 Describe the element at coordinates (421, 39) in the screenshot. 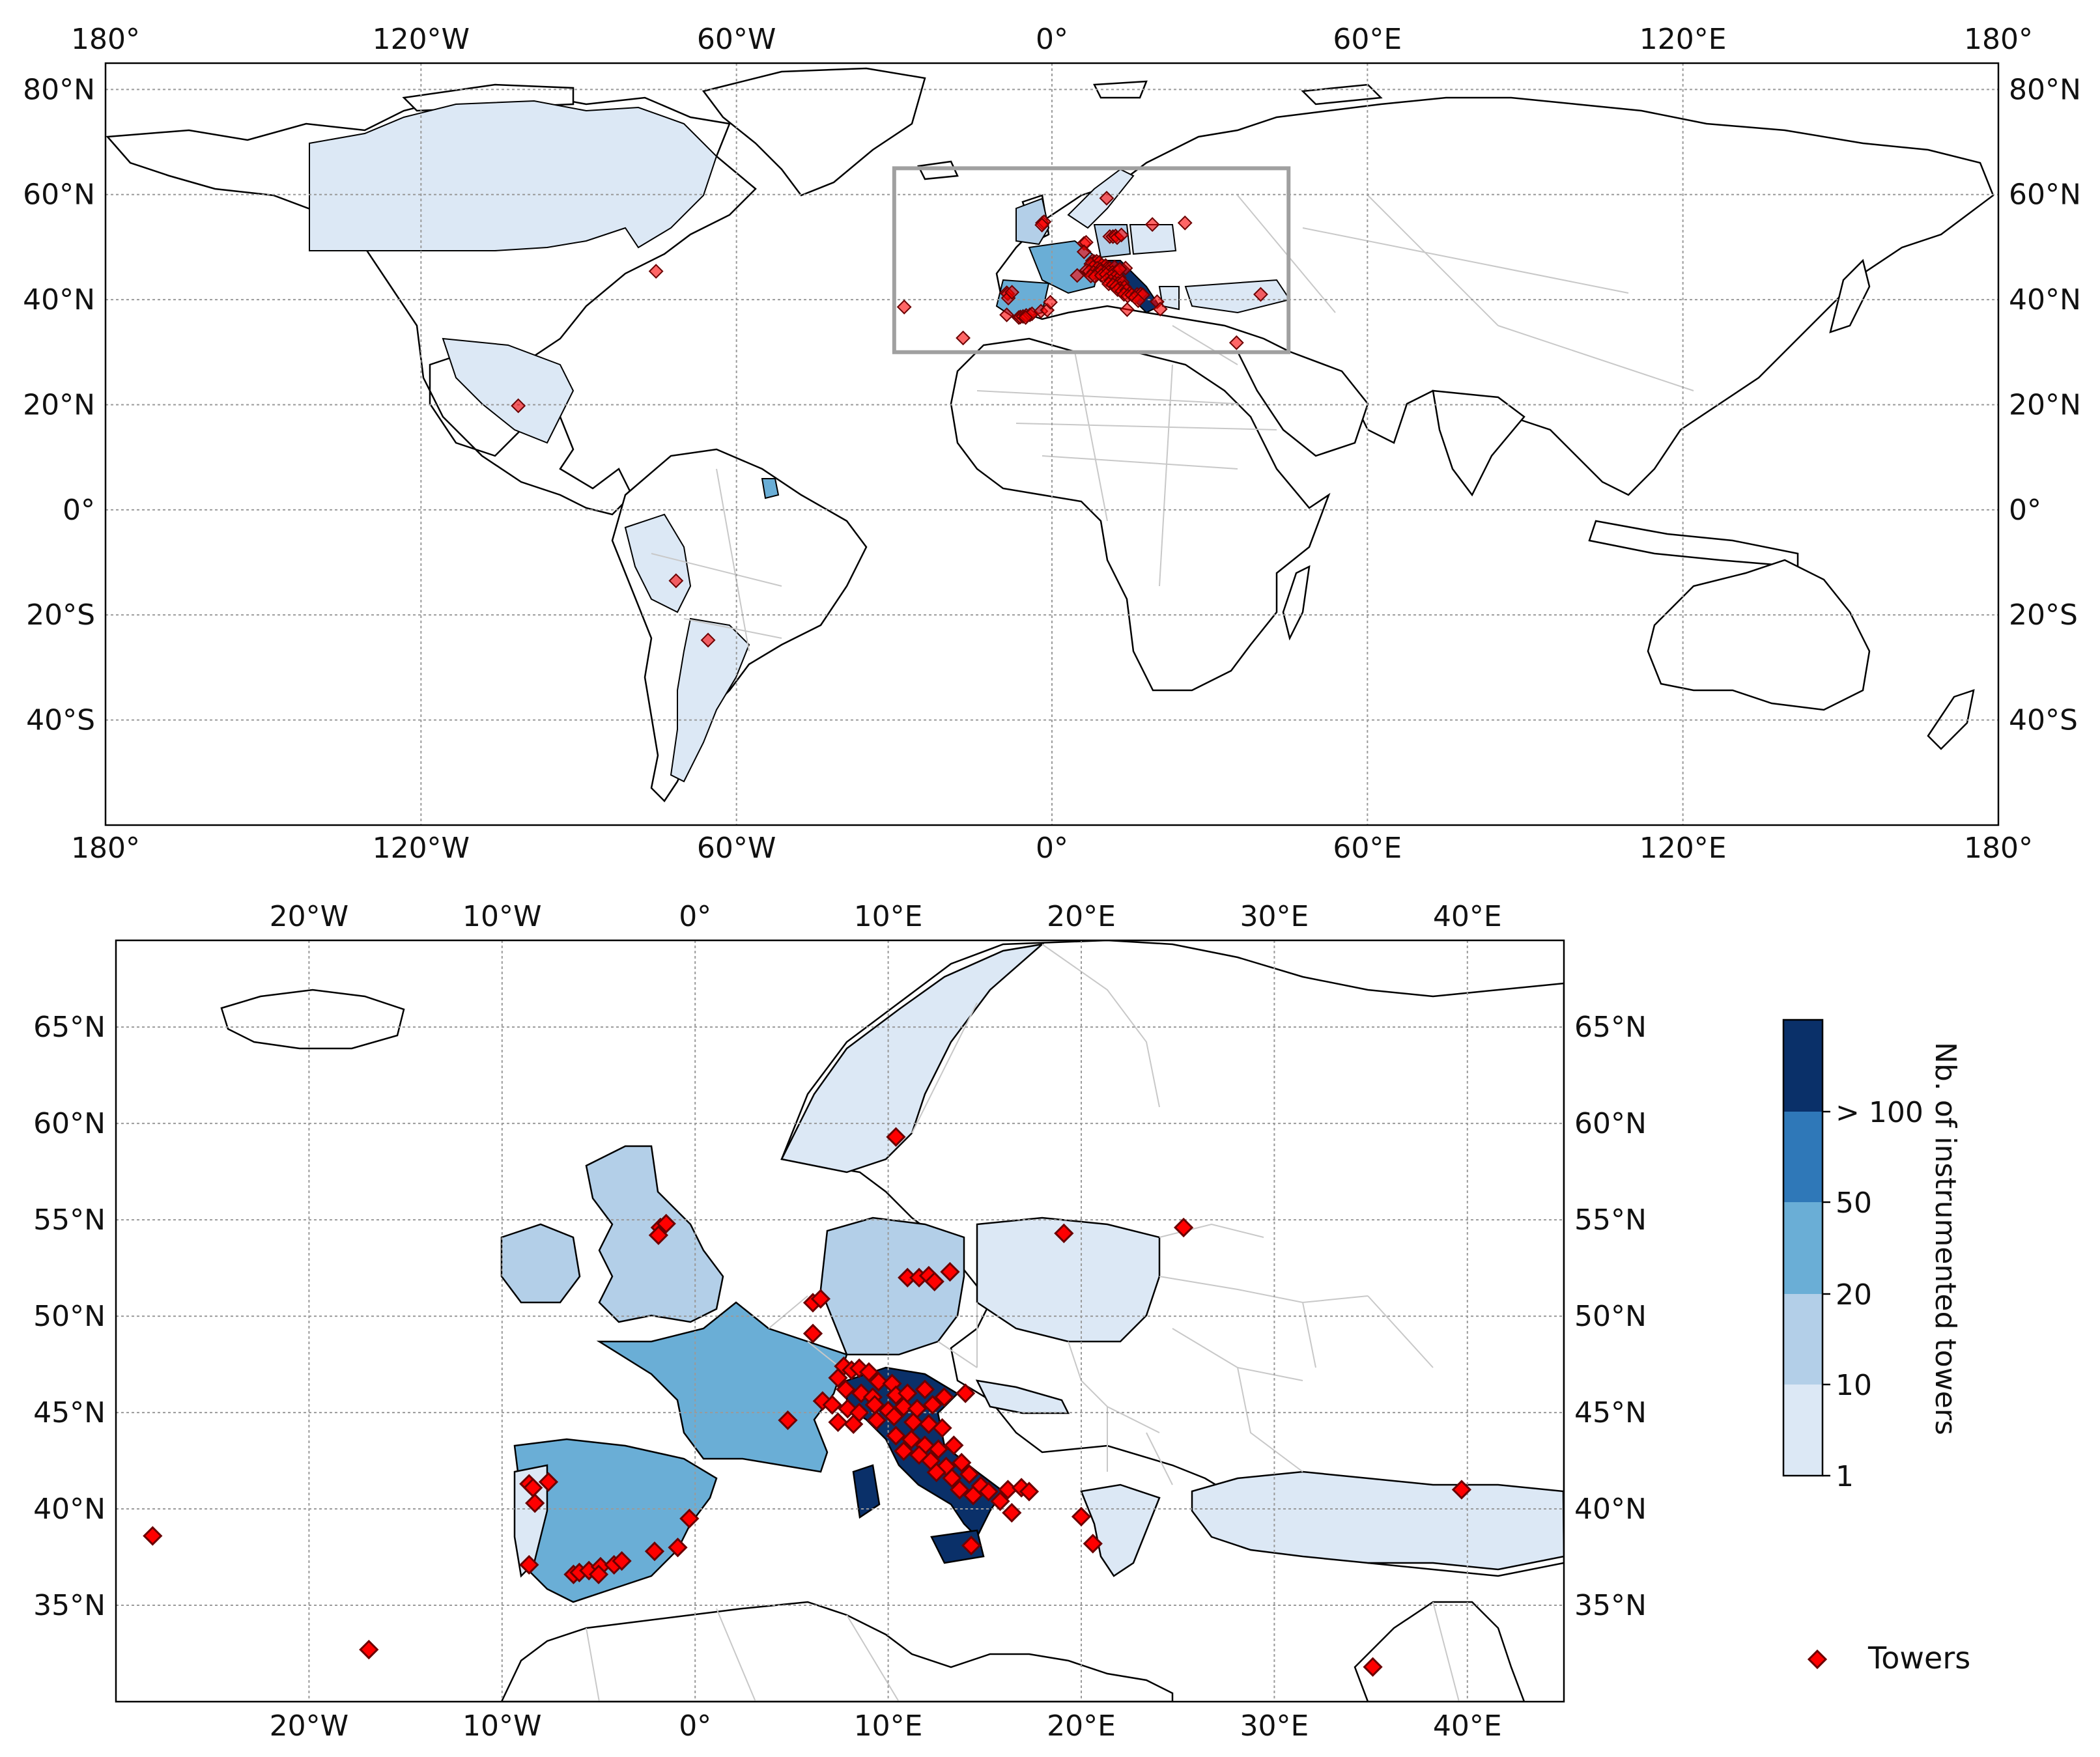

I see `world-xtick-top: 120°W` at that location.